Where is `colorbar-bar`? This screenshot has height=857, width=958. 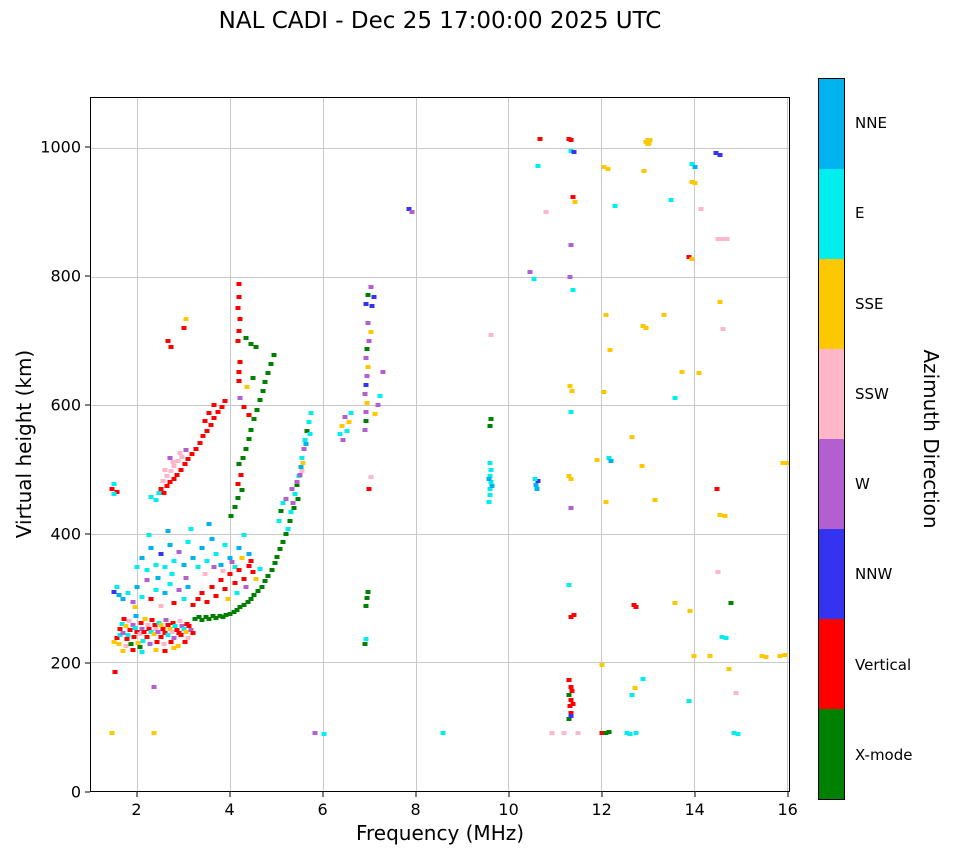 colorbar-bar is located at coordinates (831, 439).